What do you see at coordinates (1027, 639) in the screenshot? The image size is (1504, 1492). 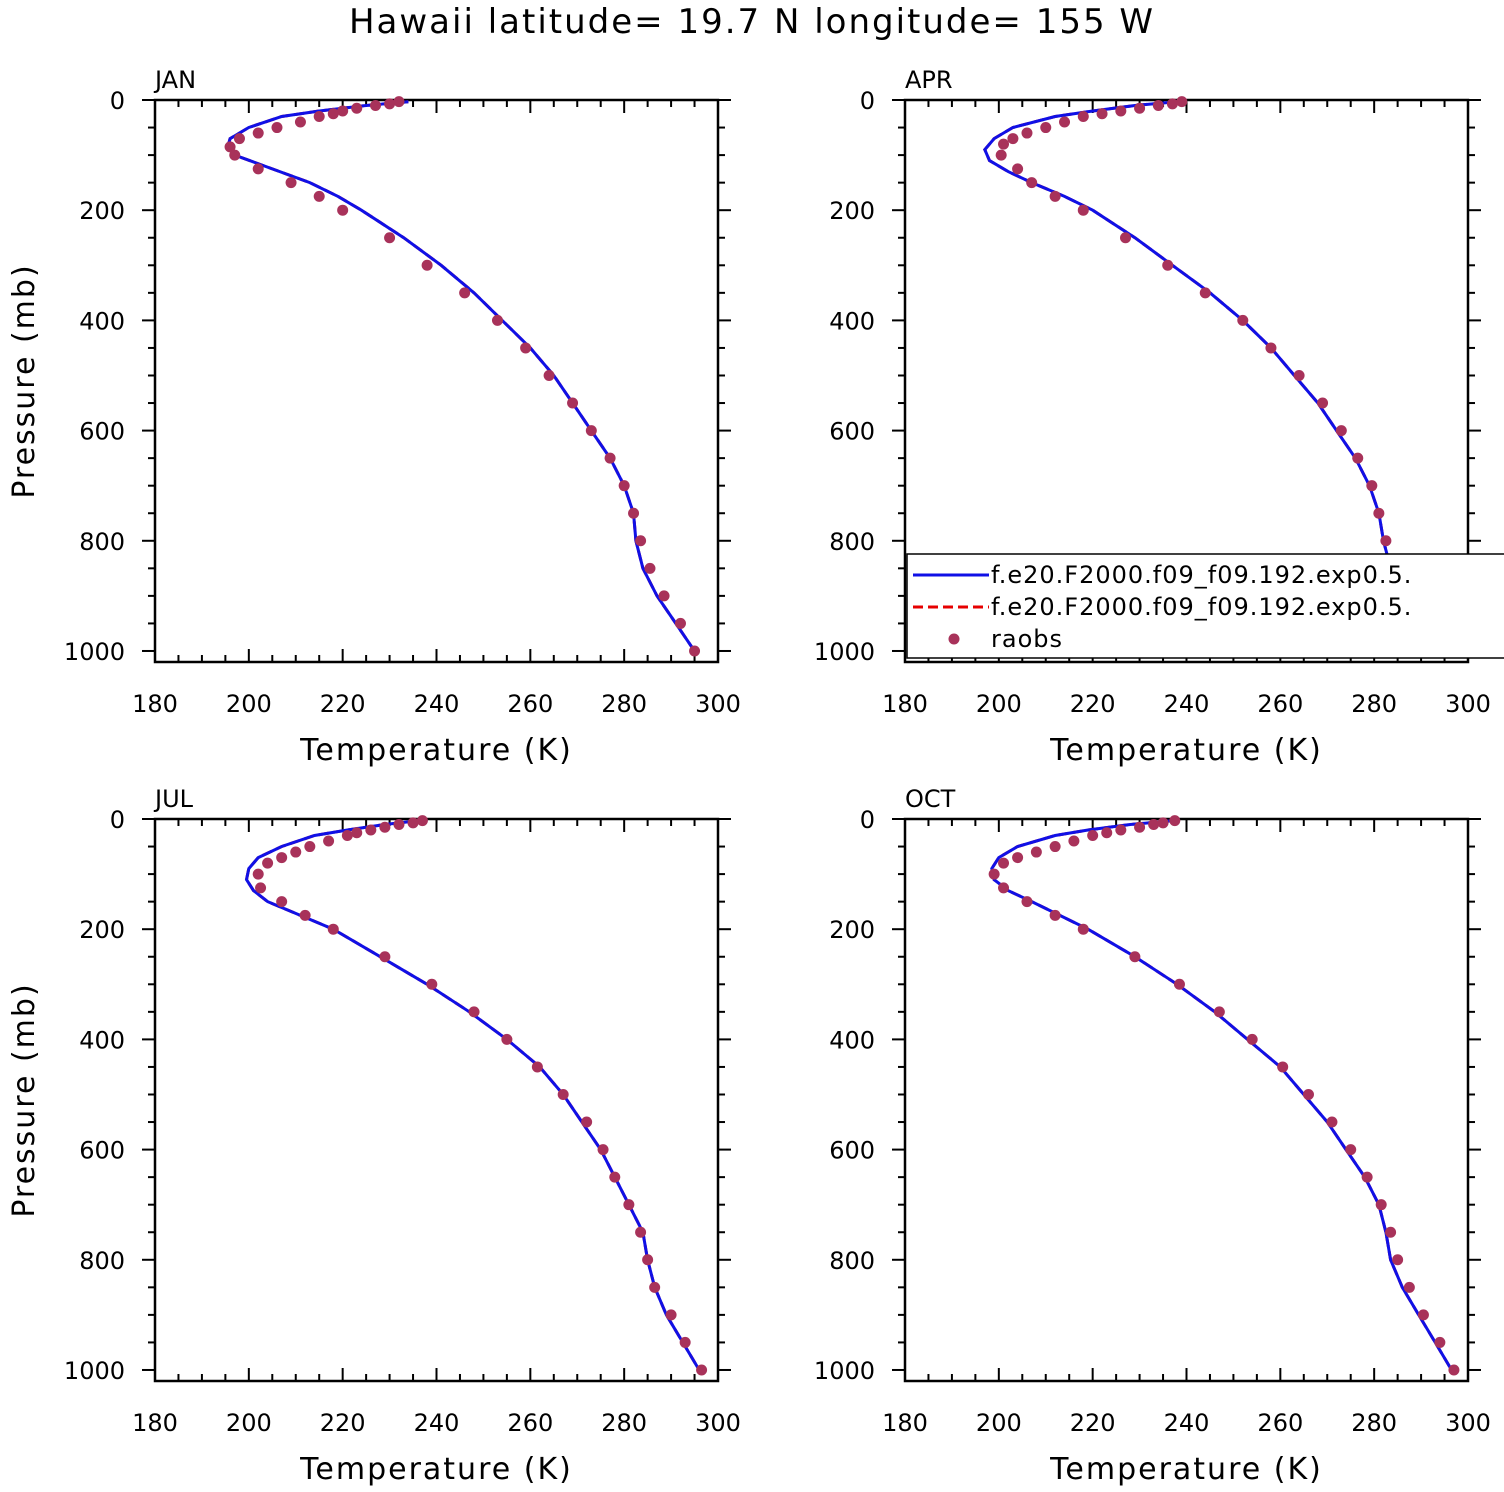 I see `legend-label: raobs` at bounding box center [1027, 639].